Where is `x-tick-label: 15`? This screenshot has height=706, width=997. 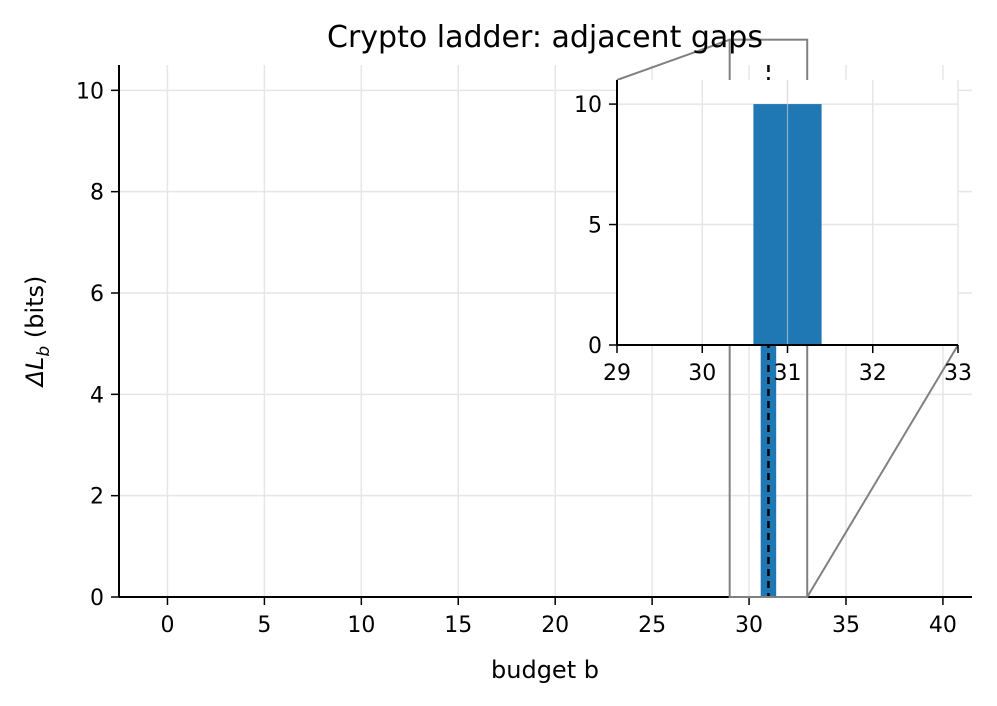
x-tick-label: 15 is located at coordinates (458, 625).